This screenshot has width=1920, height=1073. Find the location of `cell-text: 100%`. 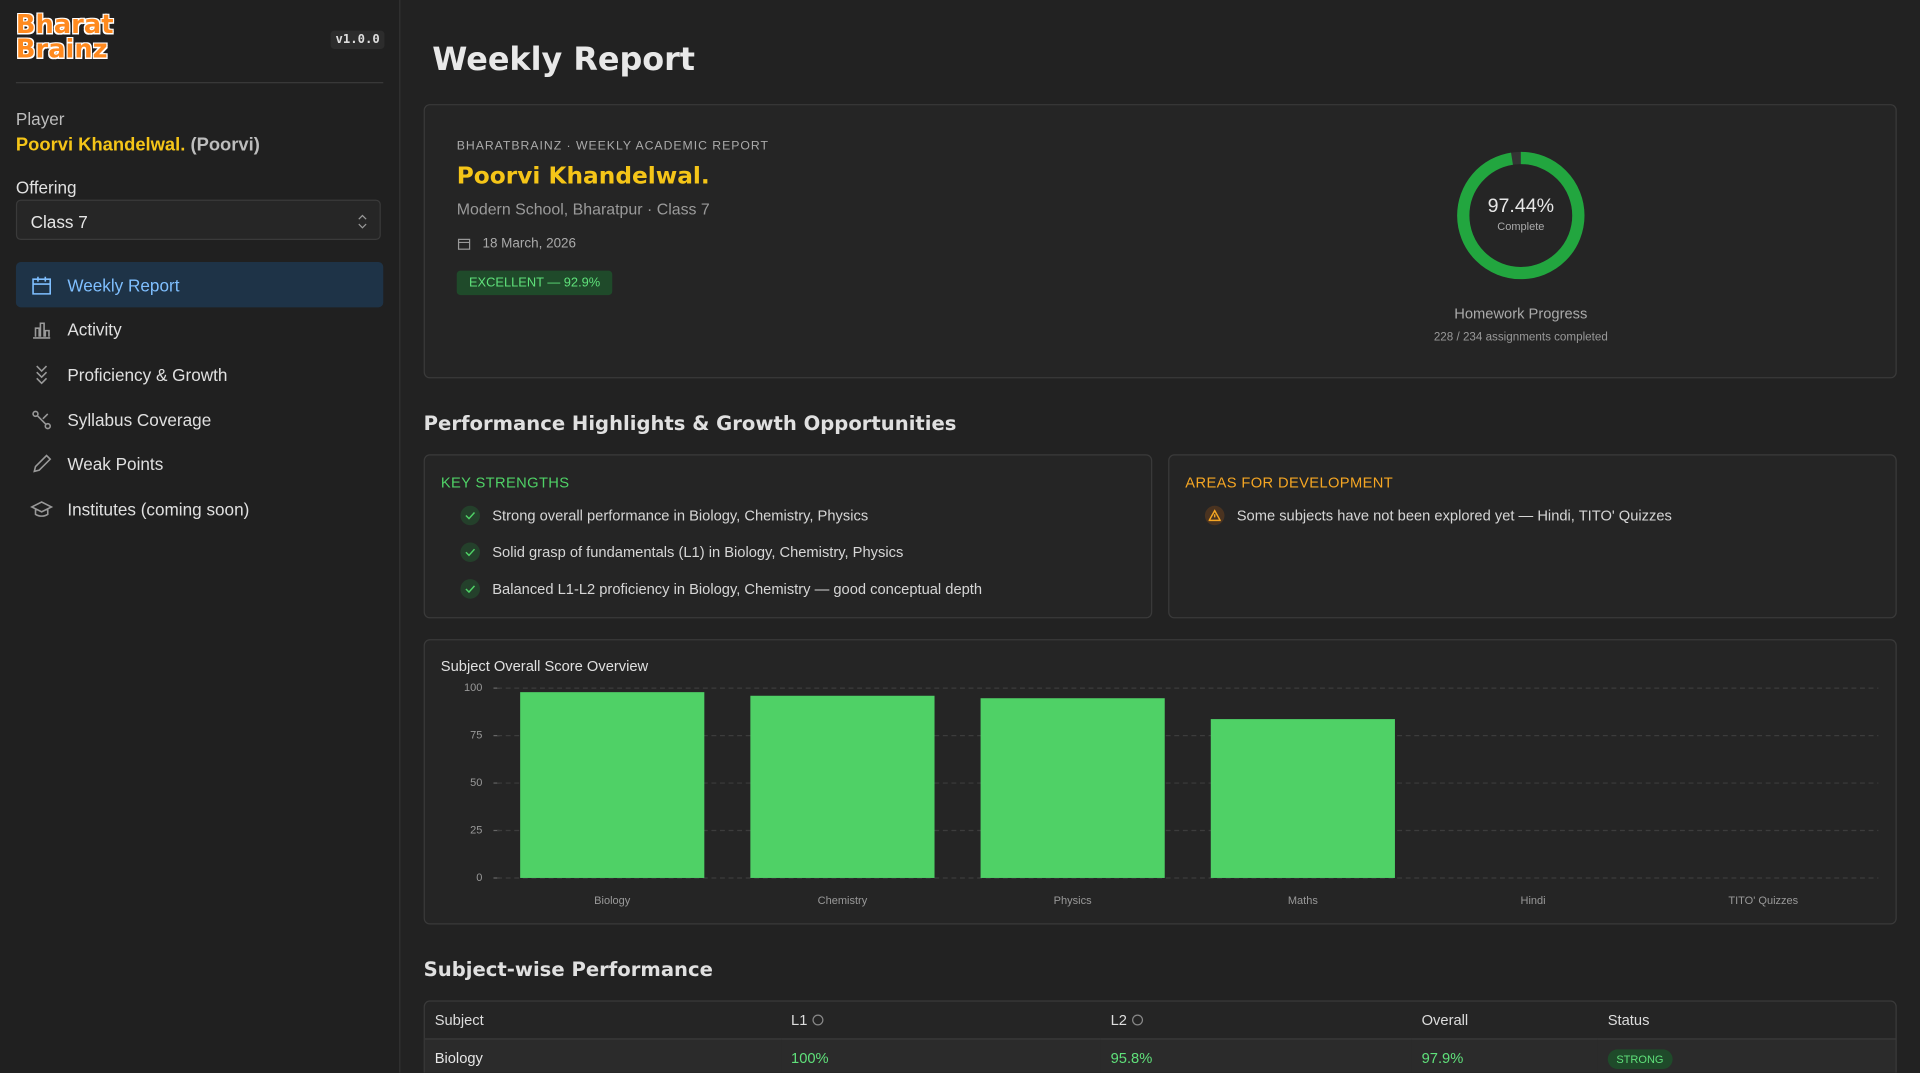

cell-text: 100% is located at coordinates (810, 1058).